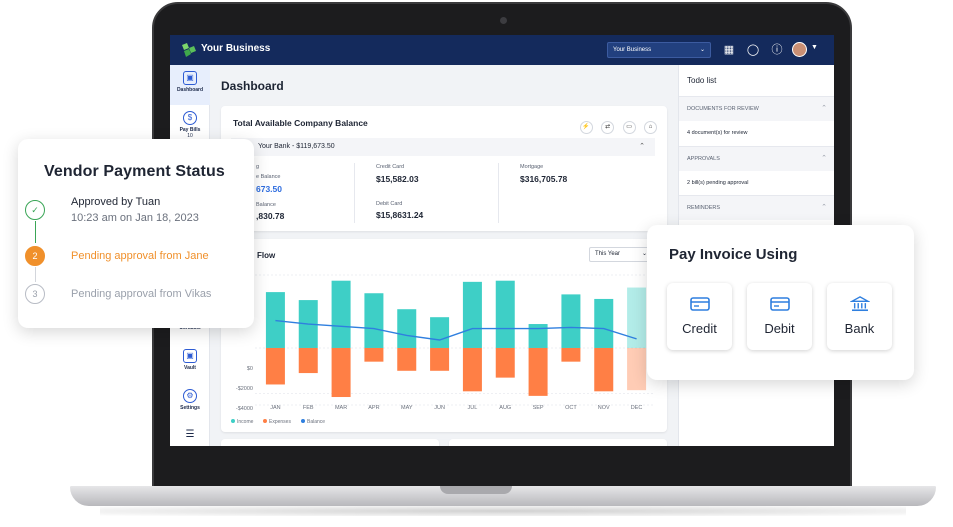  I want to click on pay-option-label: Debit, so click(779, 328).